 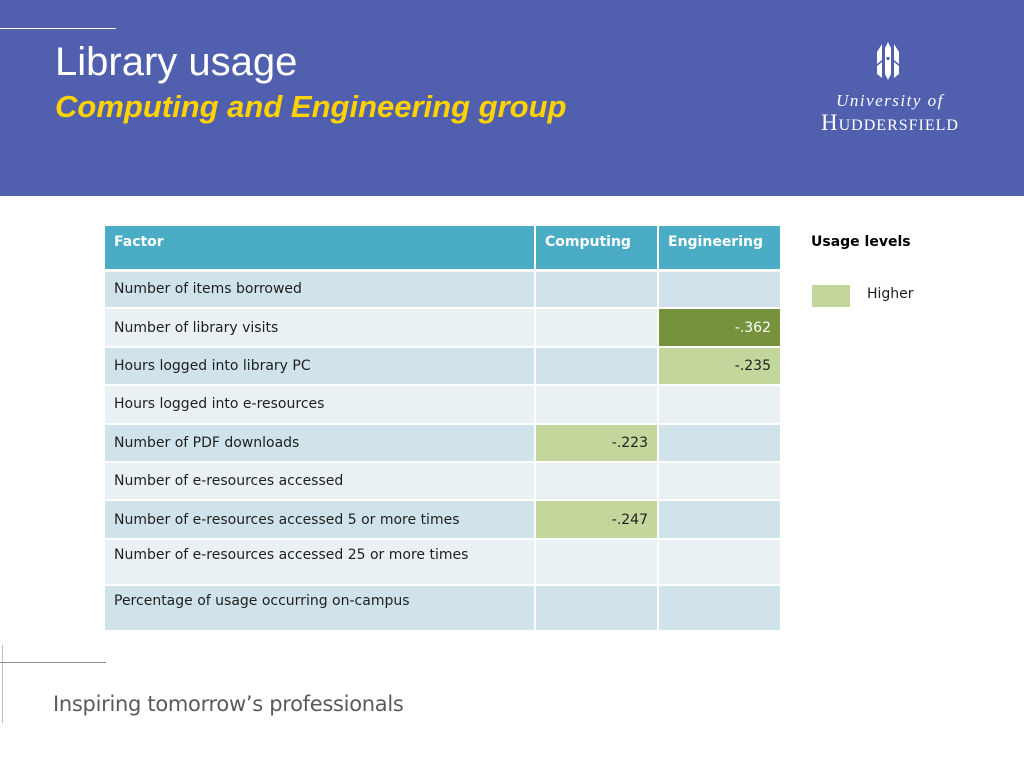 I want to click on usage-legend: Usage levels Higher, so click(x=901, y=274).